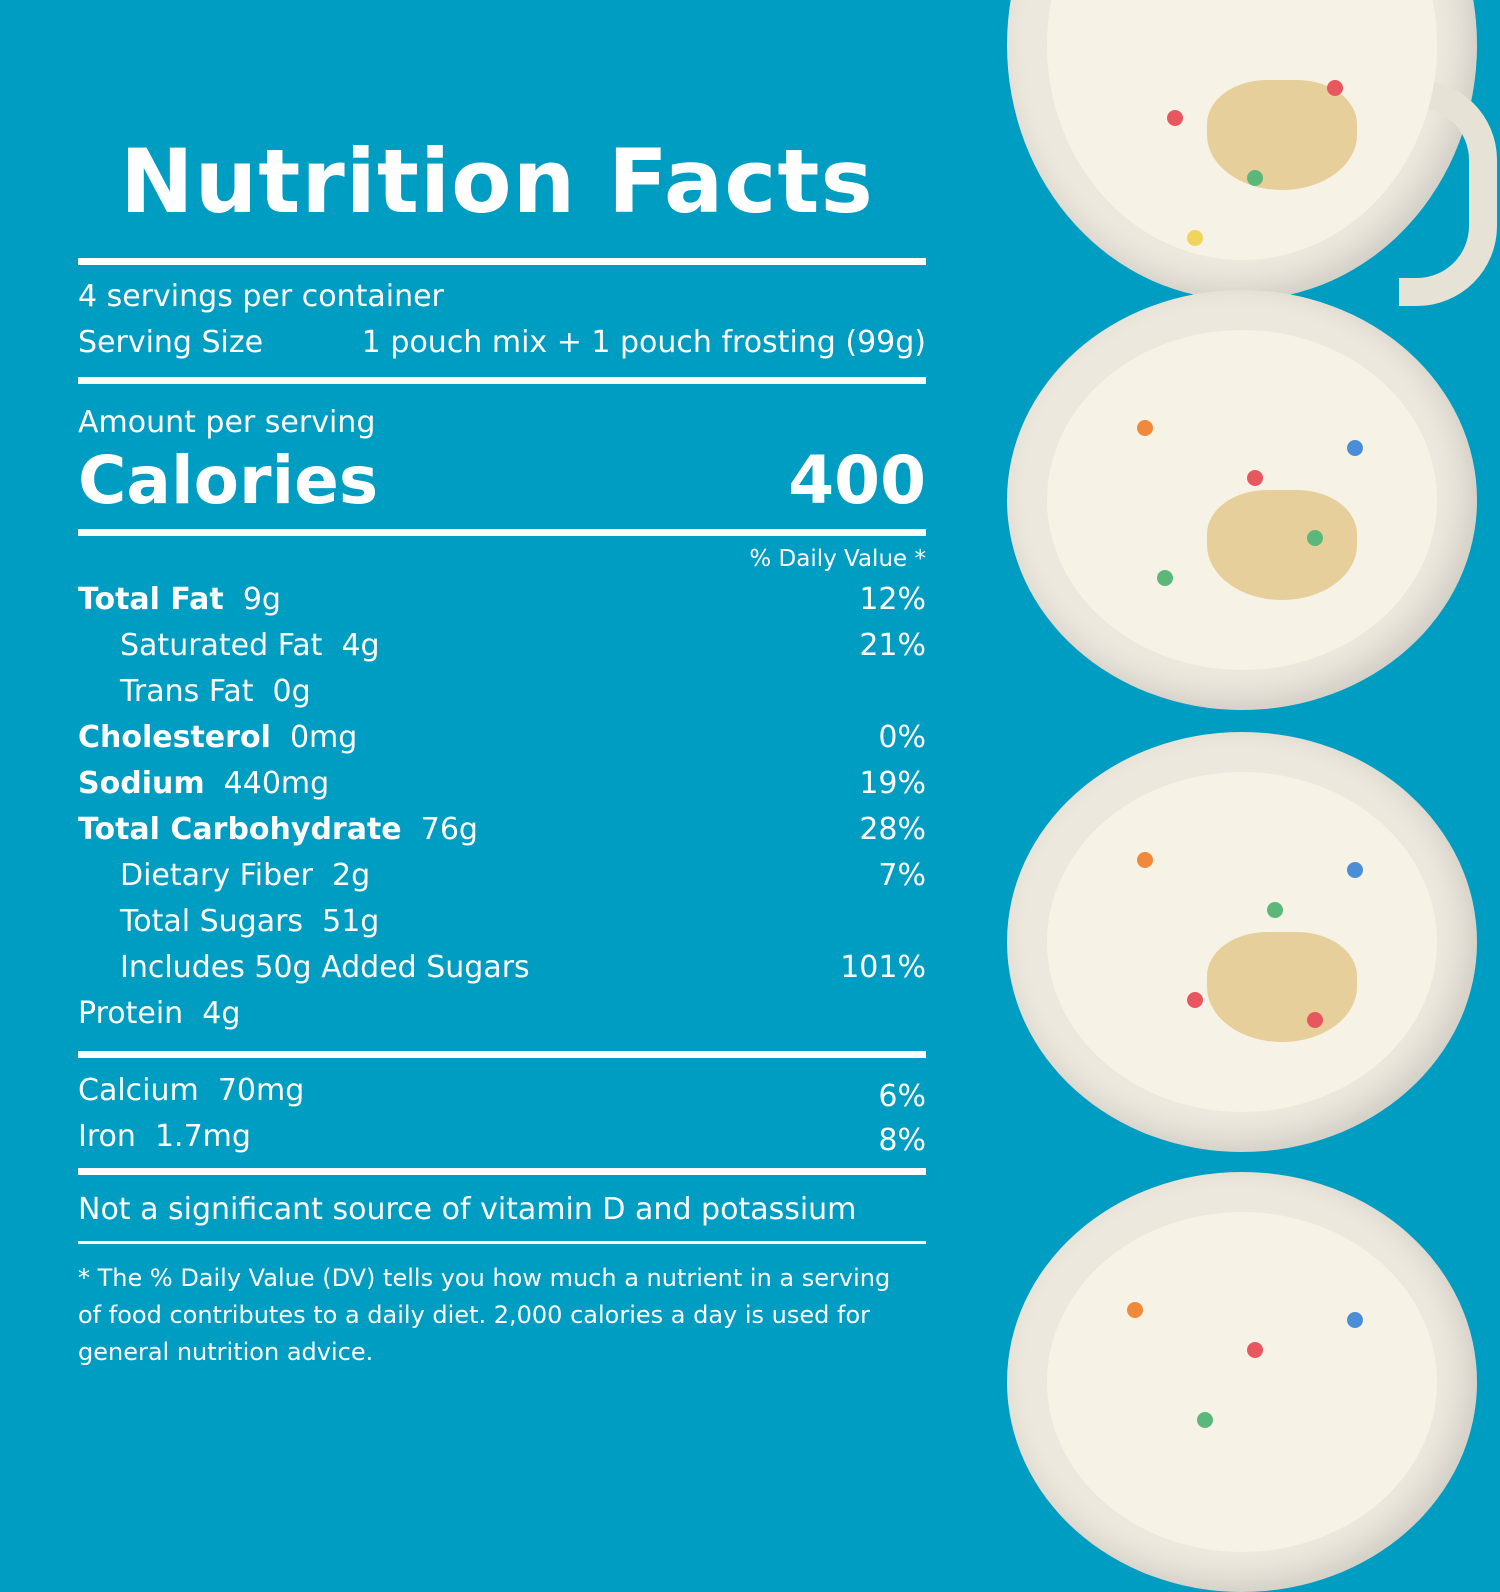 This screenshot has height=1592, width=1500. Describe the element at coordinates (171, 342) in the screenshot. I see `serving-size-label: Serving Size` at that location.